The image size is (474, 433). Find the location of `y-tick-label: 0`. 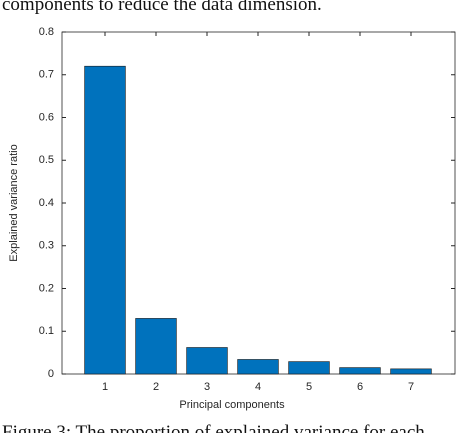

y-tick-label: 0 is located at coordinates (51, 374).